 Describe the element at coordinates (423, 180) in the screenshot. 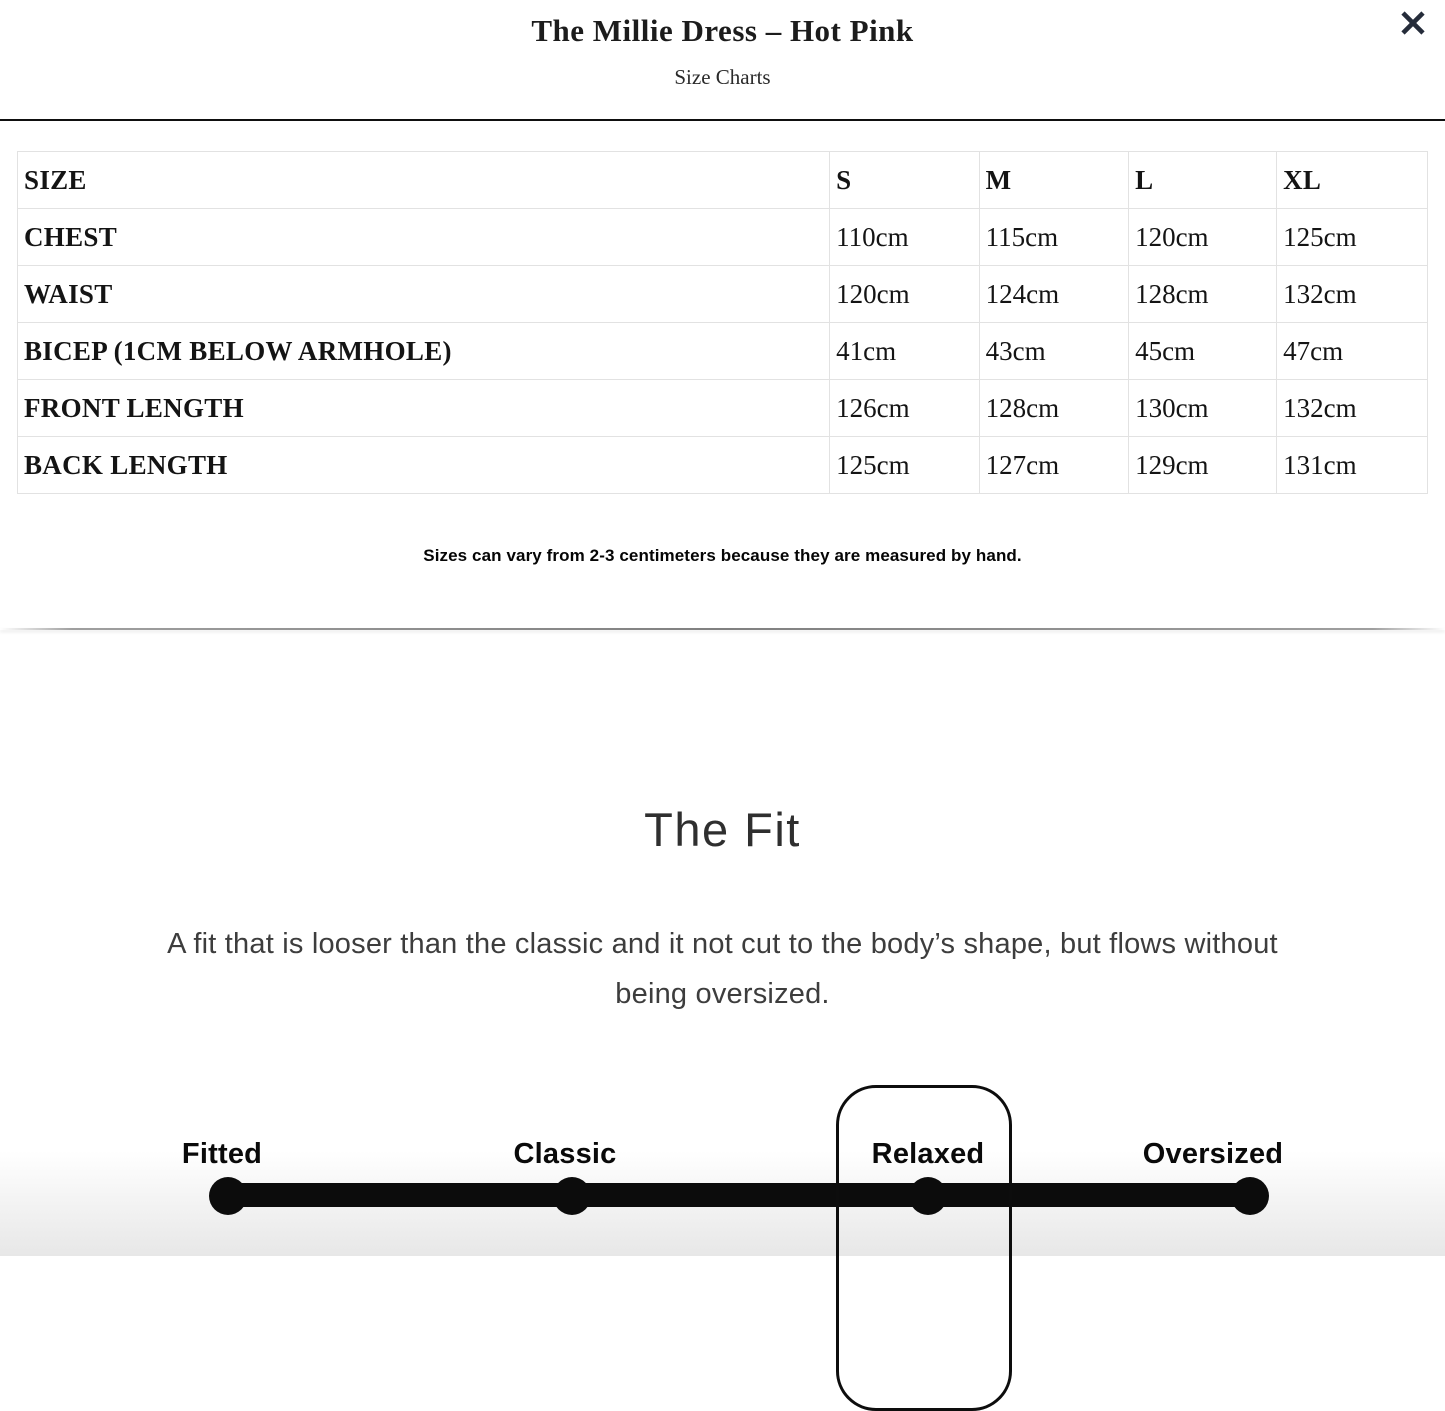

I see `column-header: SIZE` at that location.